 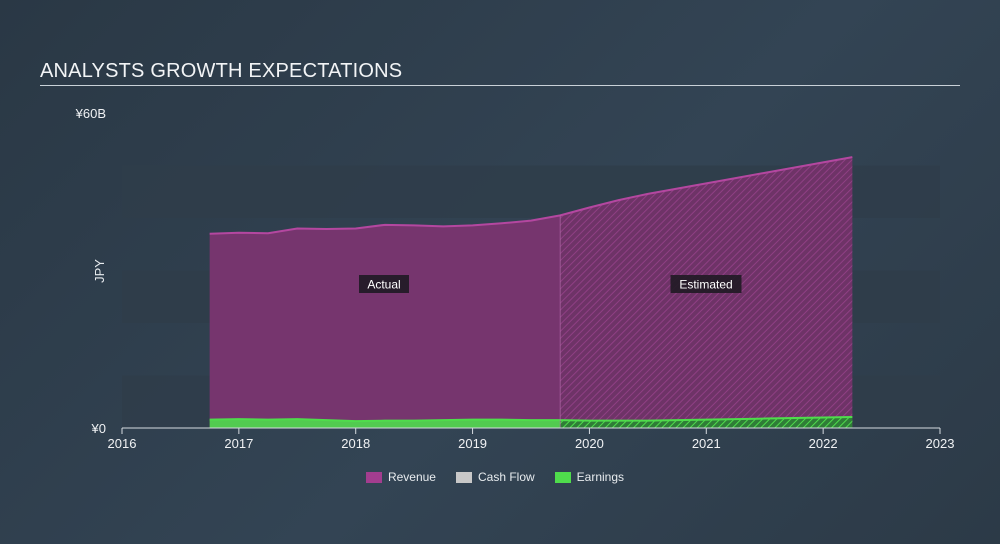 I want to click on actual-label-bg, so click(x=384, y=284).